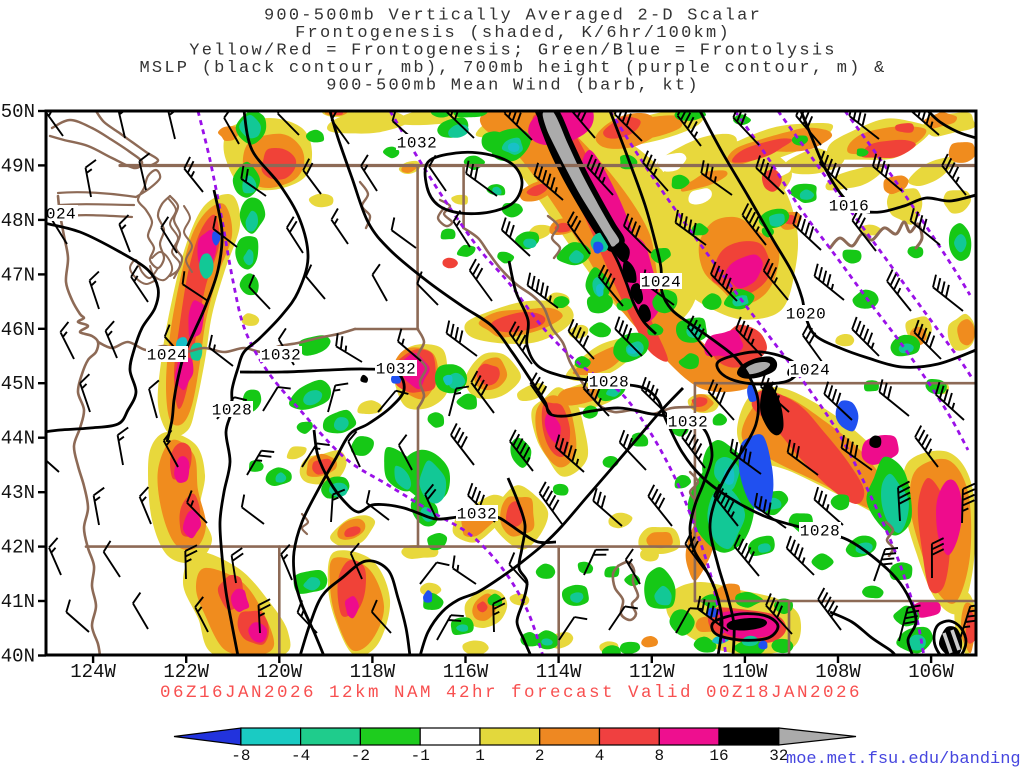 The width and height of the screenshot is (1024, 768). I want to click on svg-text: 41N, so click(18, 602).